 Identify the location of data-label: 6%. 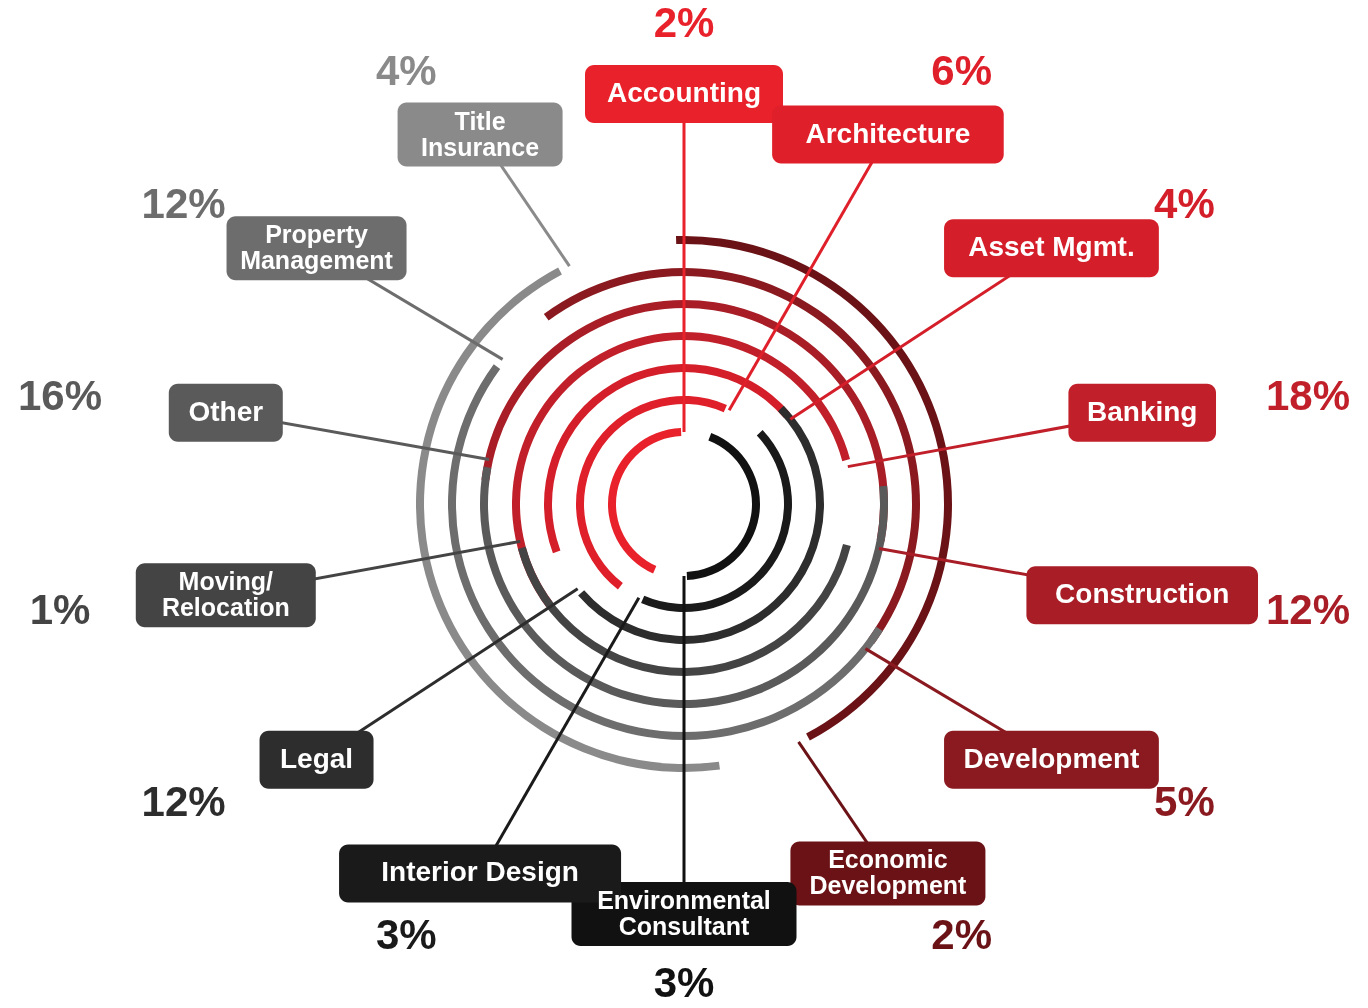
(962, 70).